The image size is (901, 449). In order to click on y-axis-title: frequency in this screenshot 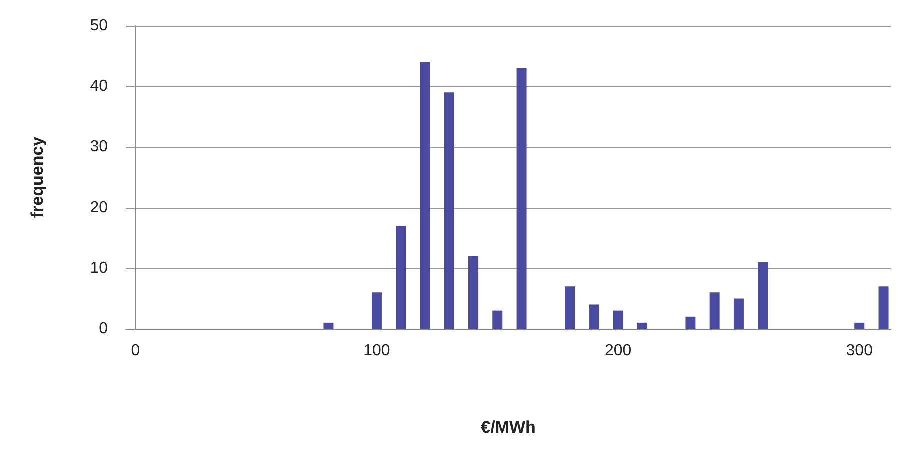, I will do `click(37, 177)`.